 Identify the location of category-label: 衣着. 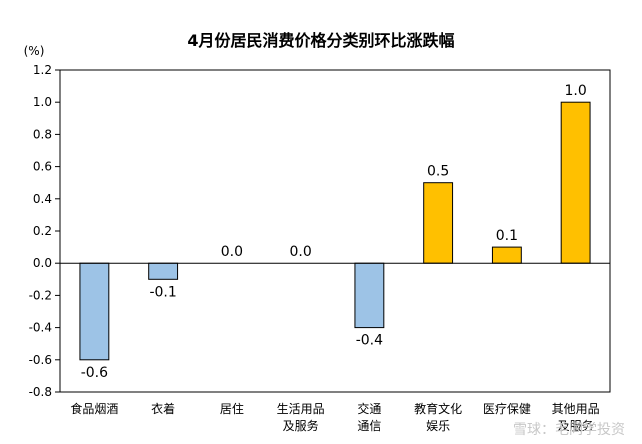
(163, 408).